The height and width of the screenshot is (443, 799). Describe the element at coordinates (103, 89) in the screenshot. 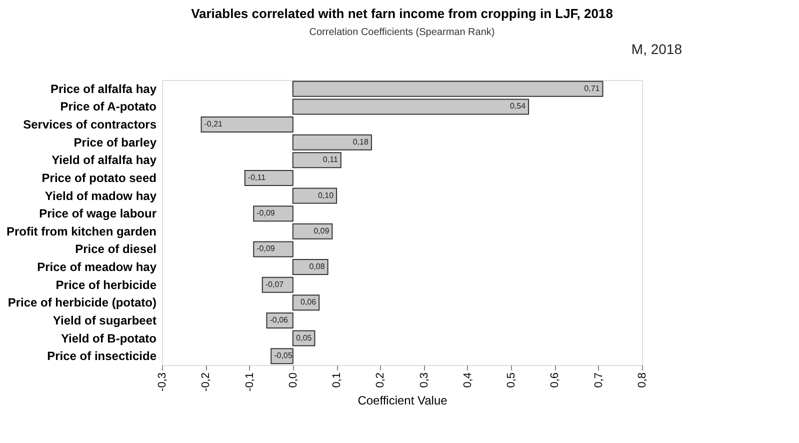

I see `y-tick-label: Price of alfalfa hay` at that location.